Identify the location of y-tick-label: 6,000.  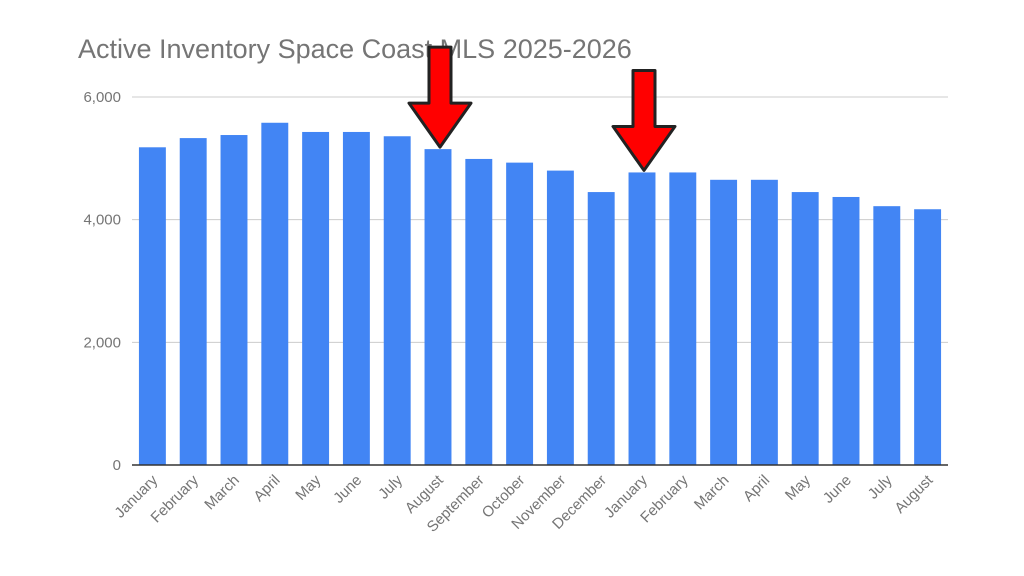
(102, 97).